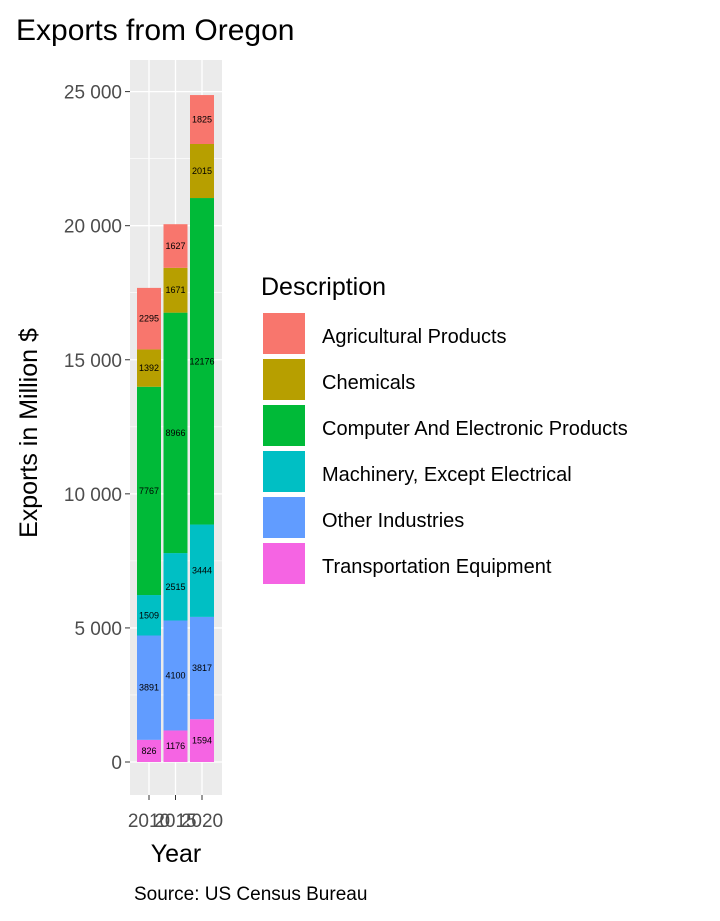  I want to click on data-label: 1594, so click(202, 741).